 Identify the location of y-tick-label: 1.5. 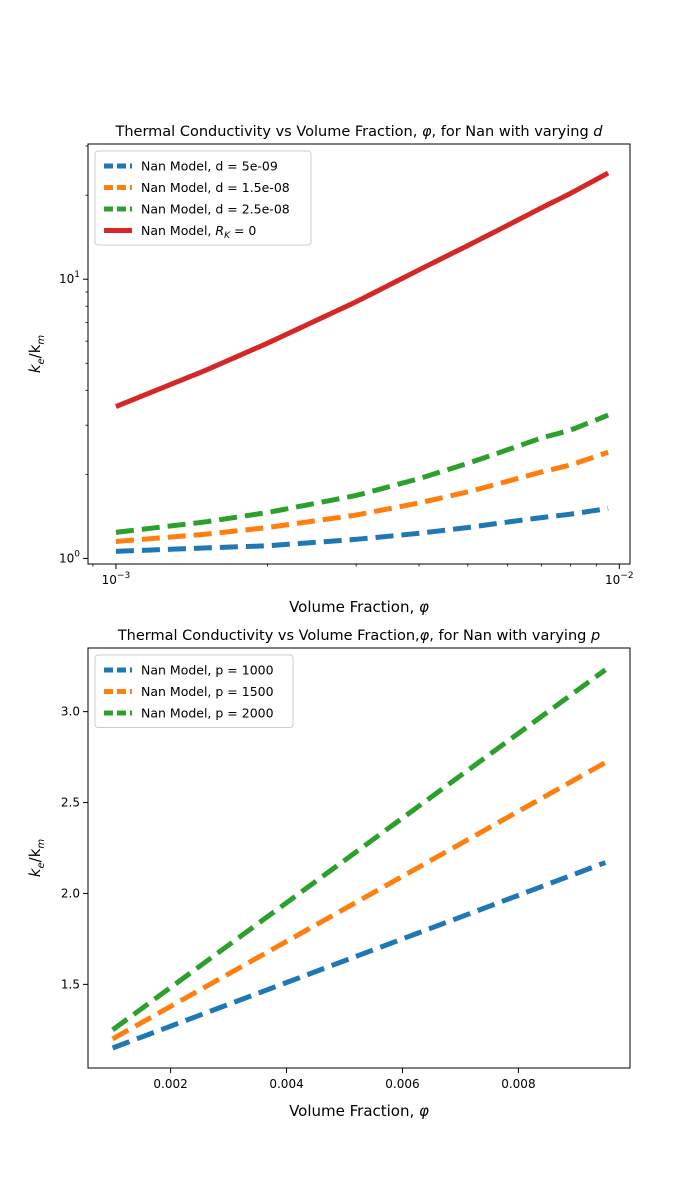
(70, 984).